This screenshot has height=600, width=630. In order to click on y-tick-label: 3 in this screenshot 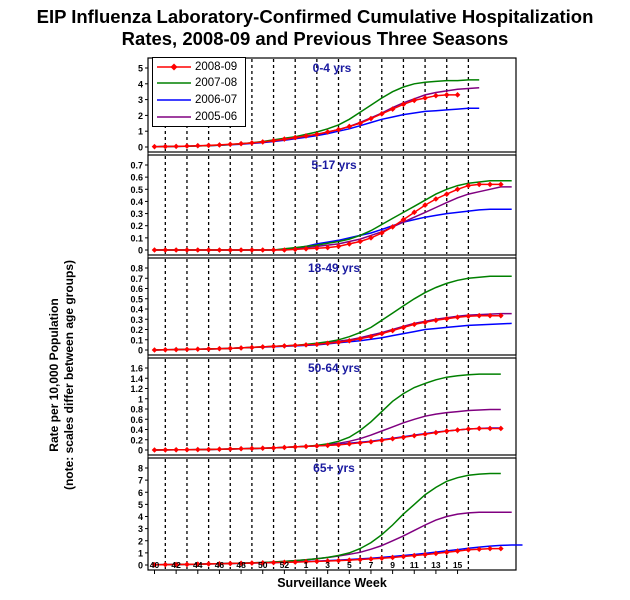, I will do `click(140, 529)`.